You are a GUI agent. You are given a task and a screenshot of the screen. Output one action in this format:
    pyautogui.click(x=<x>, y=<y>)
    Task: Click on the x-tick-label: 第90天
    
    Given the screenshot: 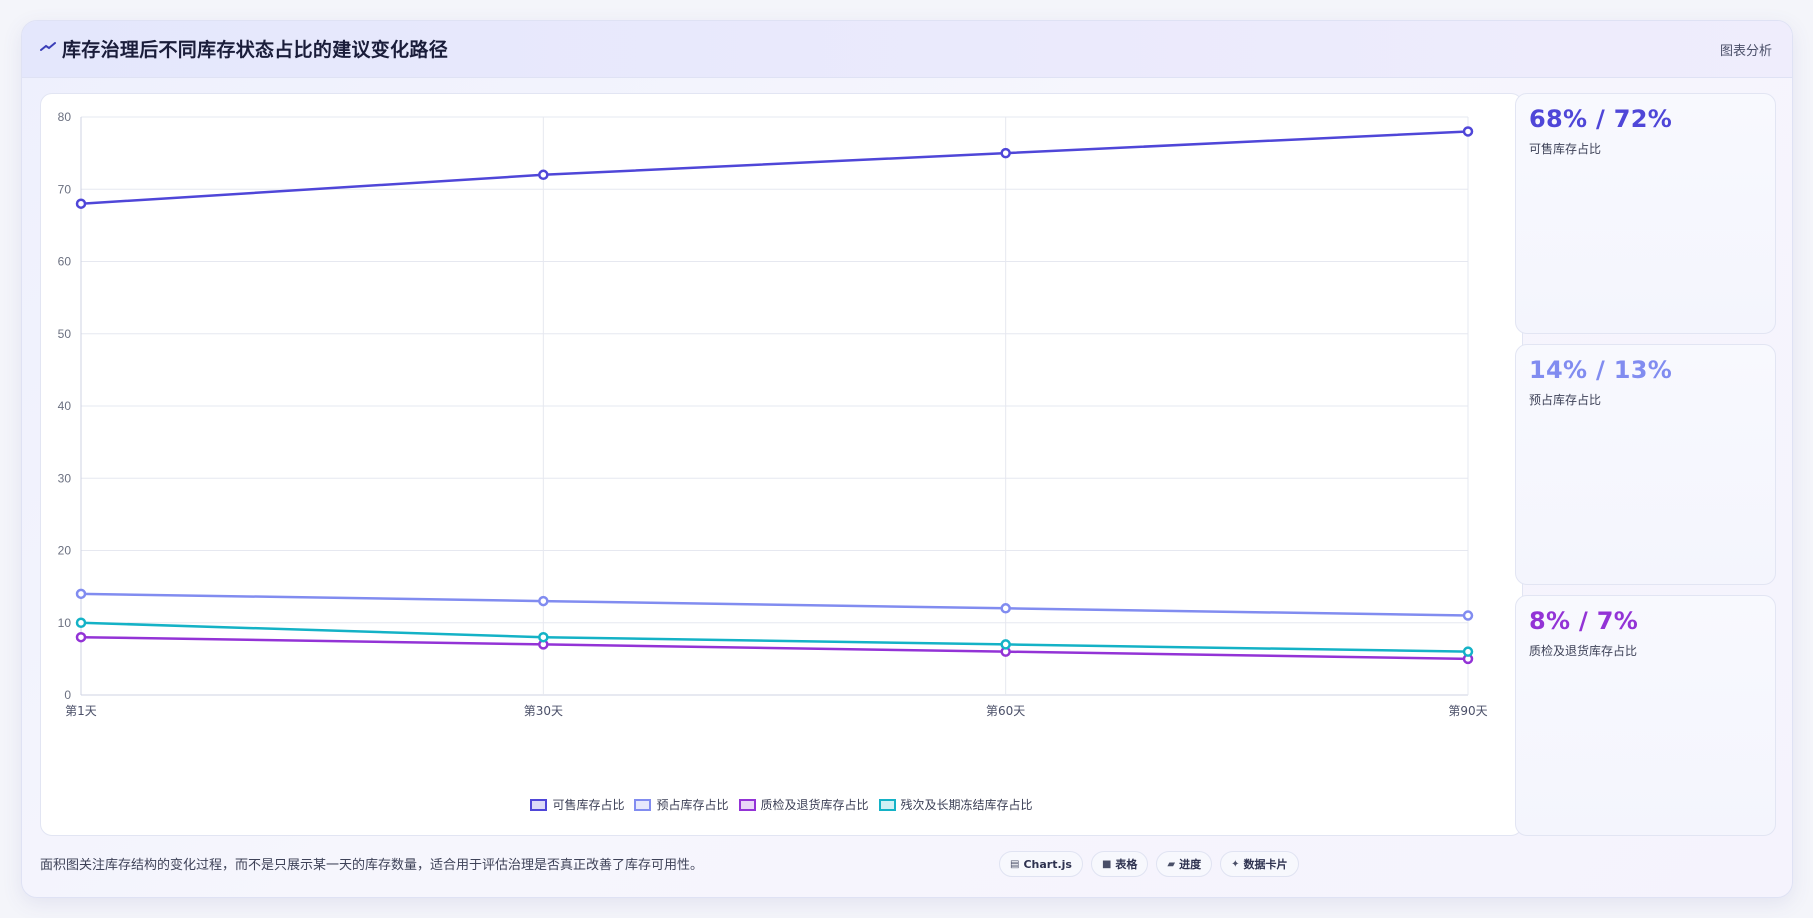 What is the action you would take?
    pyautogui.click(x=1467, y=711)
    